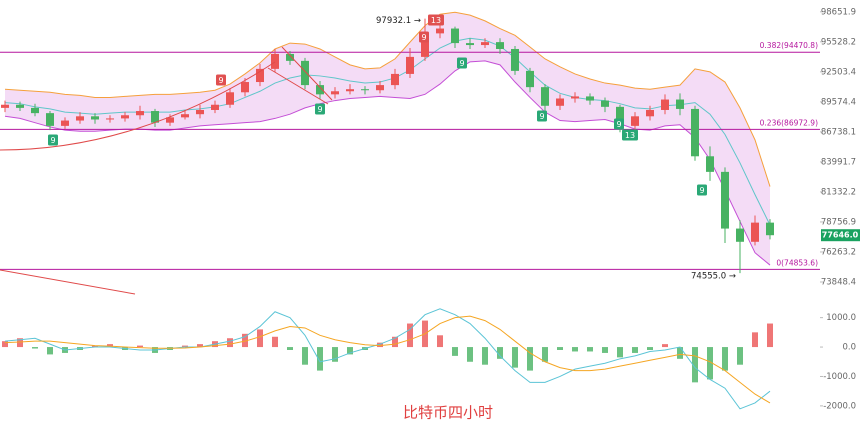  I want to click on price-annotation: 74555.0 →, so click(713, 277).